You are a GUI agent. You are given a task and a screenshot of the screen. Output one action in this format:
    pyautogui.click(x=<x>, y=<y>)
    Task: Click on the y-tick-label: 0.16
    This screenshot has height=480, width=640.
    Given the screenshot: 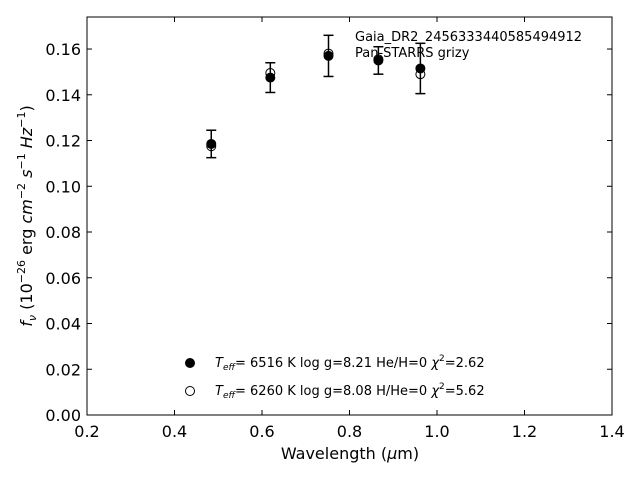 What is the action you would take?
    pyautogui.click(x=63, y=49)
    